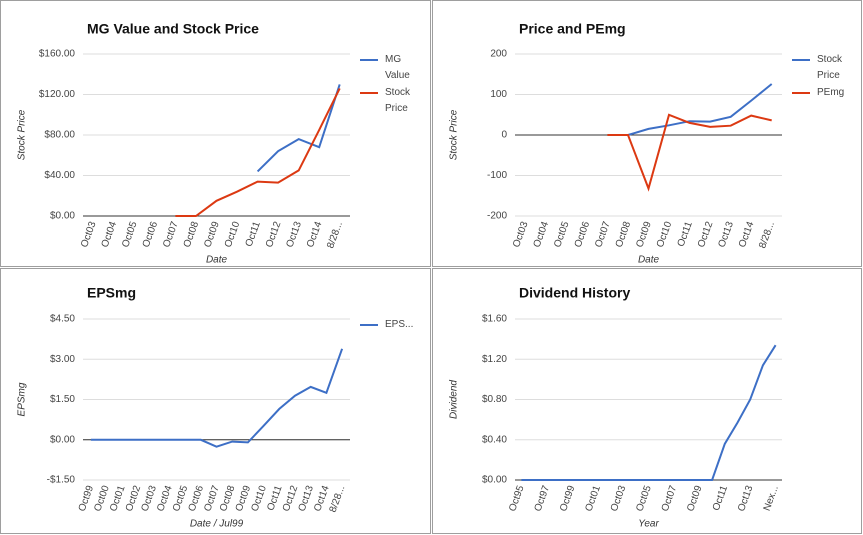 This screenshot has width=863, height=535. I want to click on y-tick-label: $4.50, so click(62, 319).